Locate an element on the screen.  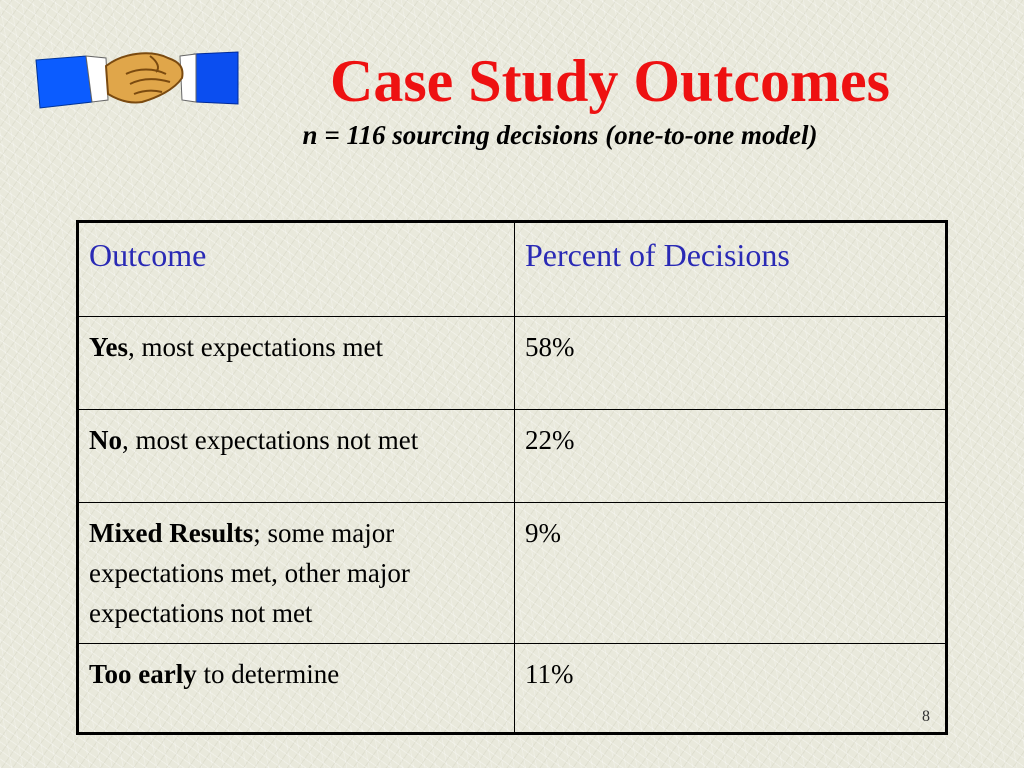
outcome-description: , most expectations not met is located at coordinates (270, 440).